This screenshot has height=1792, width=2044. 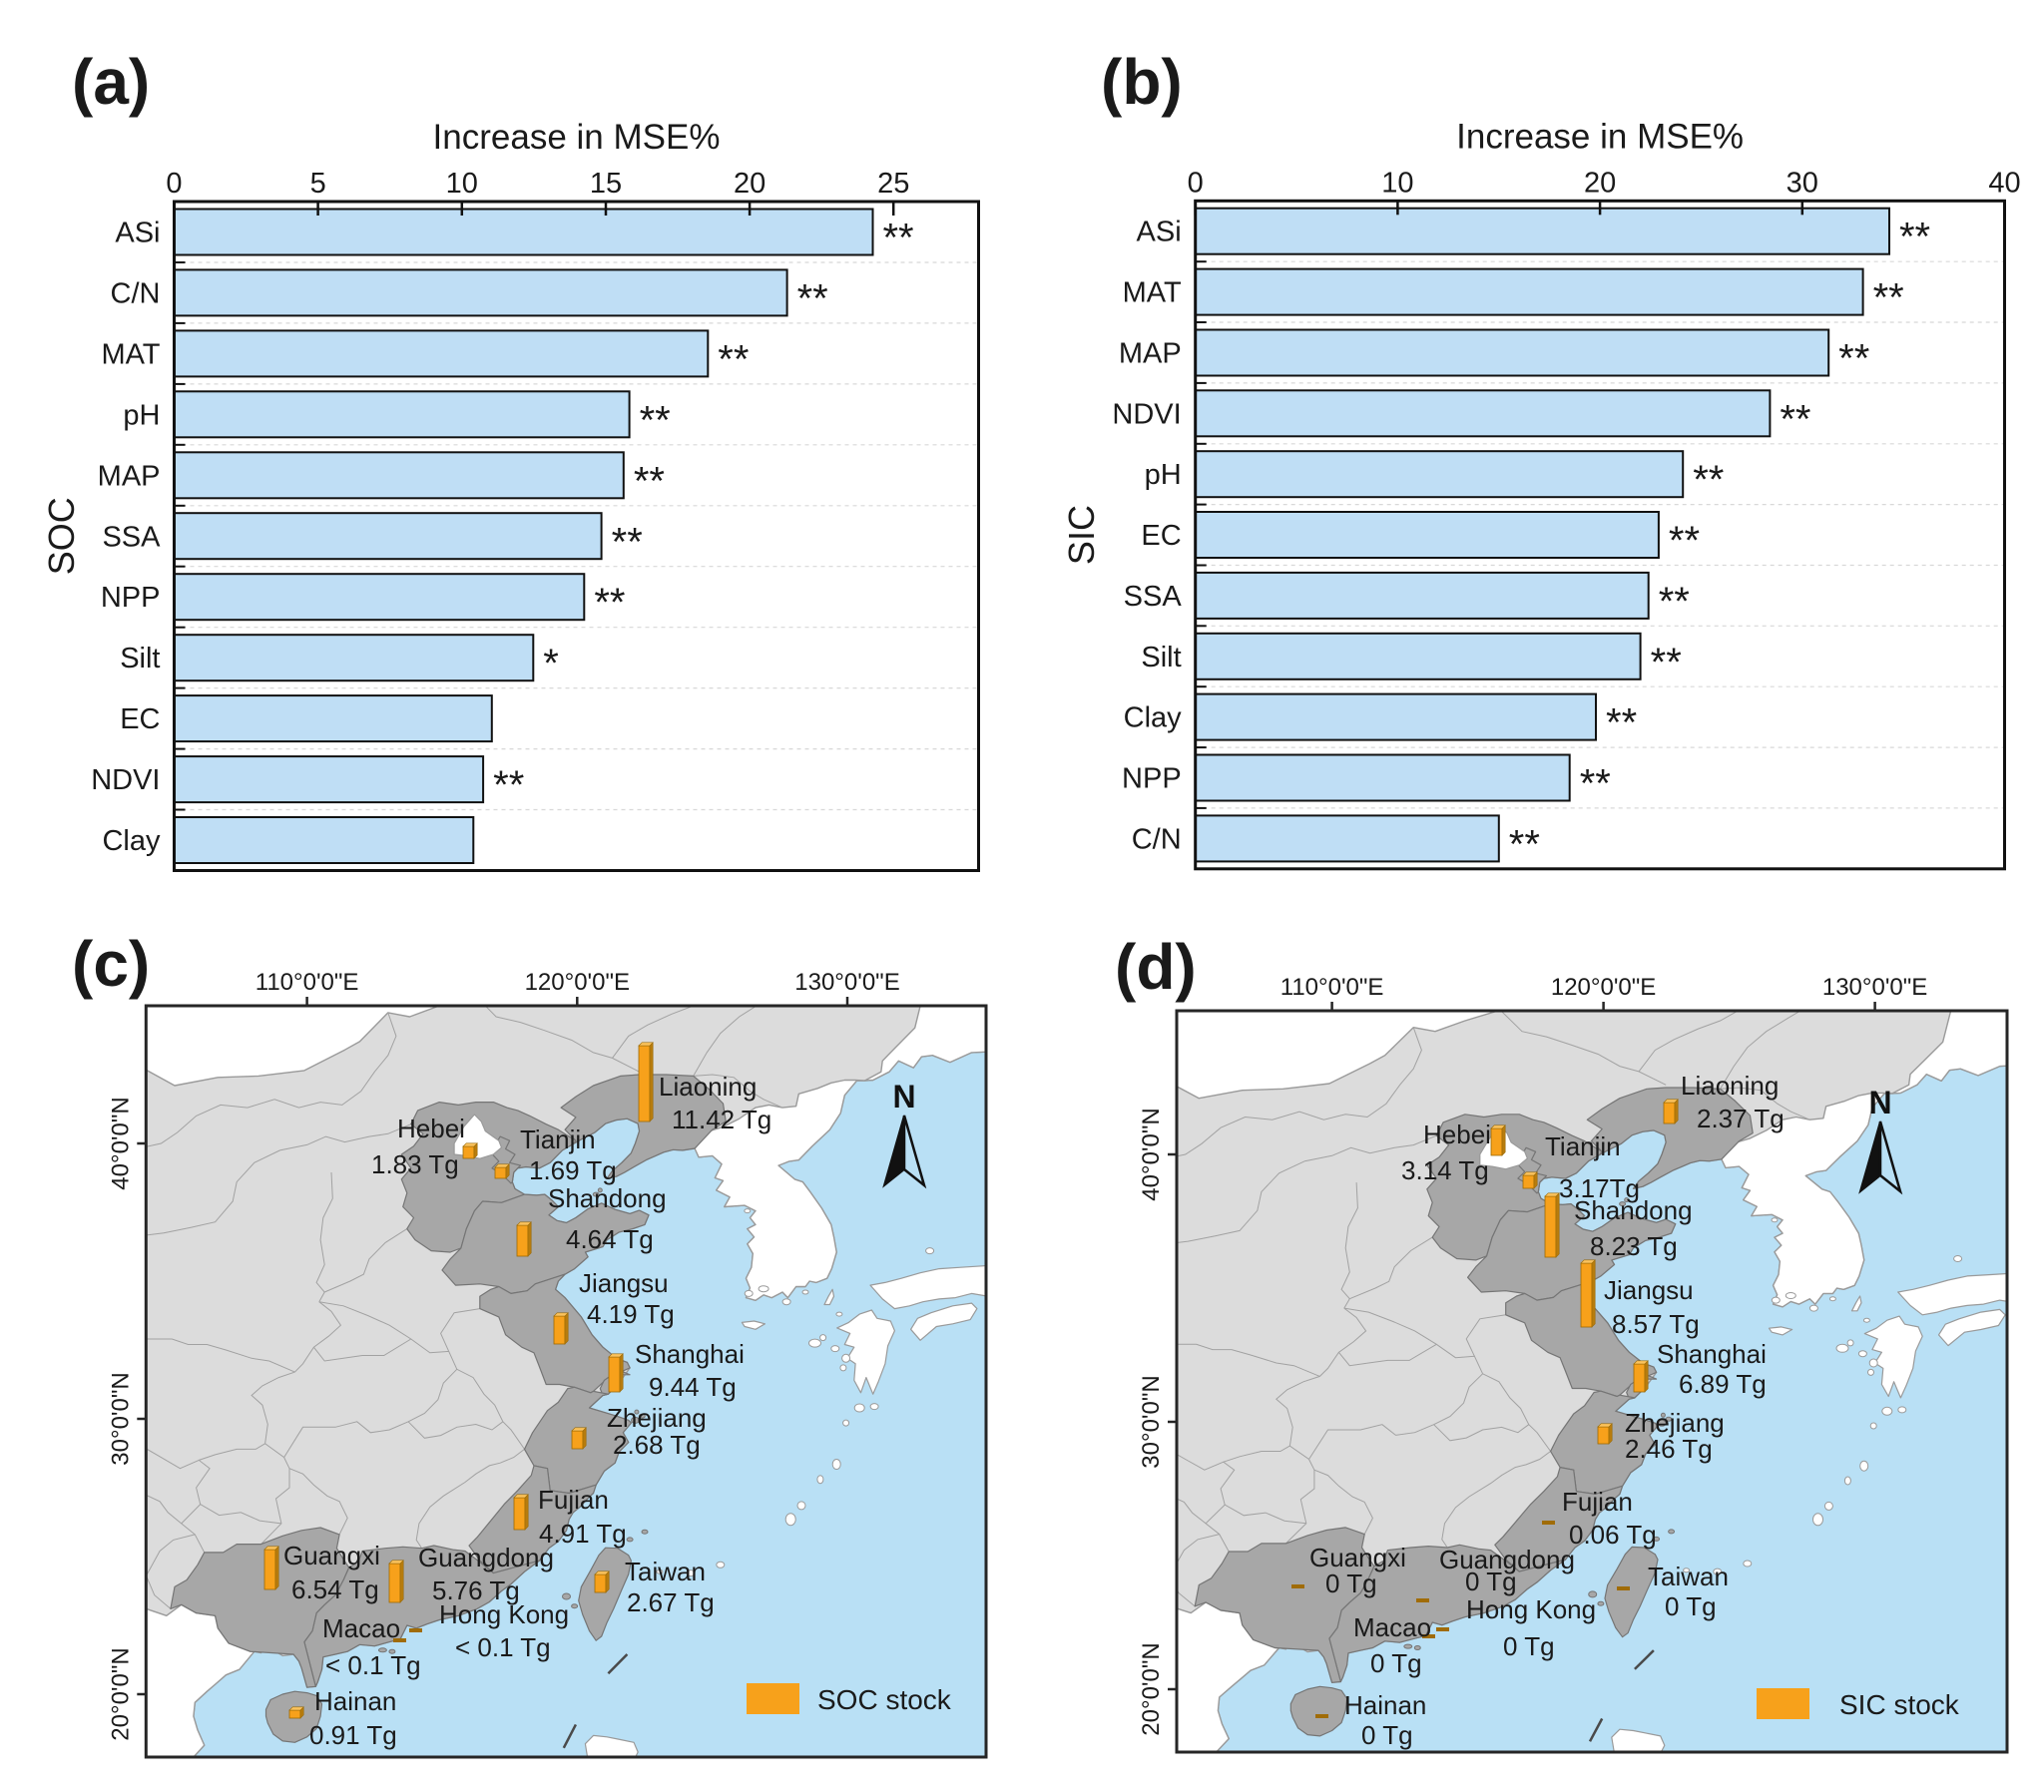 I want to click on svg-text: 3.17Tg, so click(x=1599, y=1188).